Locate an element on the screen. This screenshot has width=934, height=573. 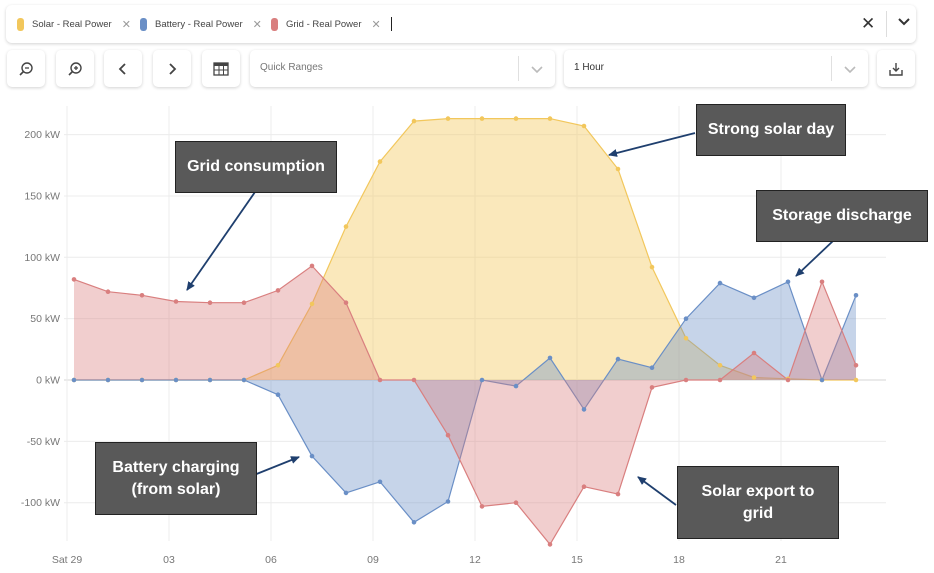
x-tick-label: 15 is located at coordinates (577, 560).